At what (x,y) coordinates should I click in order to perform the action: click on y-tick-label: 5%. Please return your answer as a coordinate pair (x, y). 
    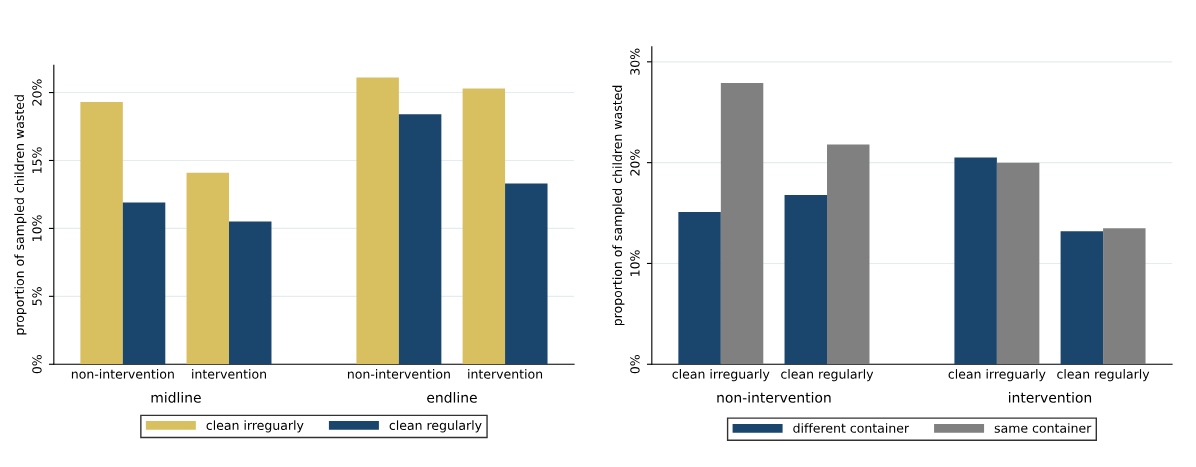
    Looking at the image, I should click on (37, 296).